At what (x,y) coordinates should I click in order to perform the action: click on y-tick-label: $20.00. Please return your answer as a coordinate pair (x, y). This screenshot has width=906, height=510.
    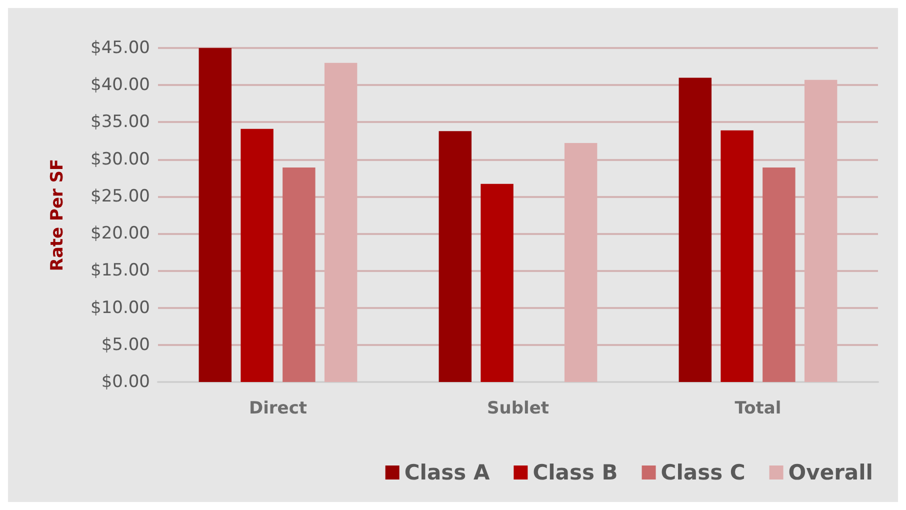
    Looking at the image, I should click on (120, 234).